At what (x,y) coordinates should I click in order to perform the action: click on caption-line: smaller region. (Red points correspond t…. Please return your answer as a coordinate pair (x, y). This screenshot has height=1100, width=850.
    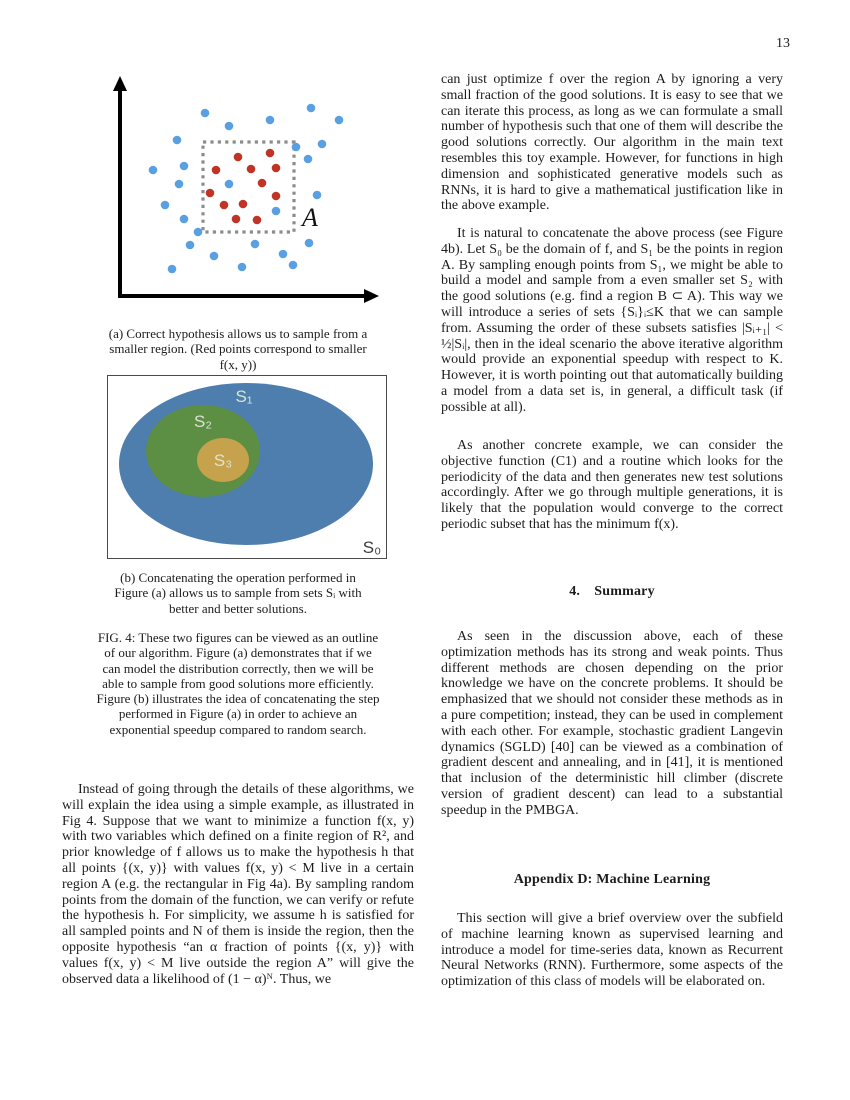
    Looking at the image, I should click on (238, 349).